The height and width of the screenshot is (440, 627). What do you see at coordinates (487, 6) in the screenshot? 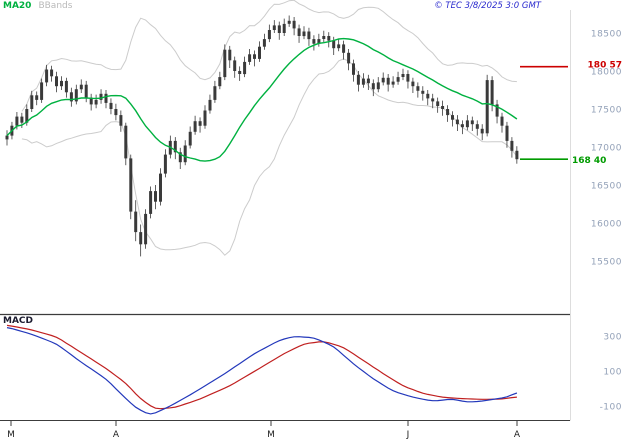
I see `copyright-note: © TEC 3/8/2025 3:0 GMT` at bounding box center [487, 6].